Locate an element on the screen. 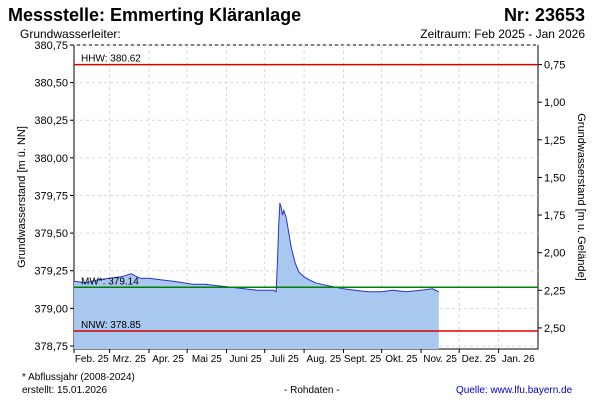 The width and height of the screenshot is (600, 400). chart-title: Messstelle: Emmerting Kläranlage is located at coordinates (155, 15).